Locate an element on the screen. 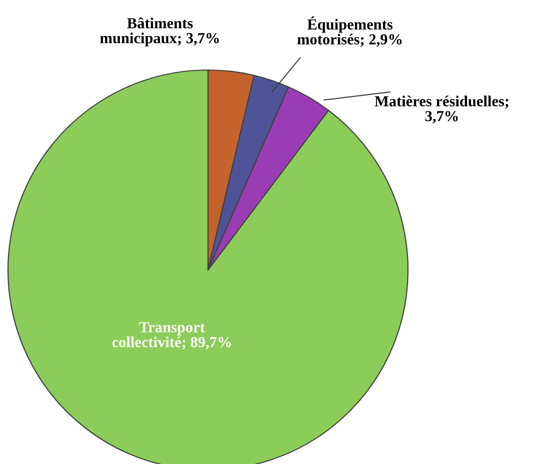 The height and width of the screenshot is (464, 551). slice-label: Bâtiments municipaux; 3,7% is located at coordinates (159, 31).